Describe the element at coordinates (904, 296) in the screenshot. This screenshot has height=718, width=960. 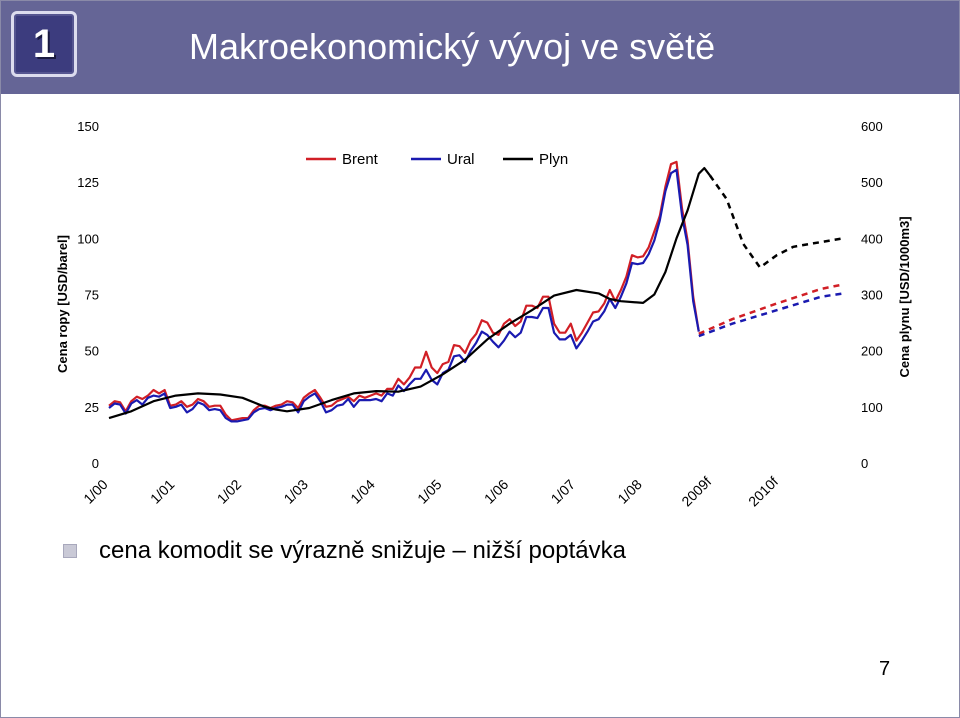
I see `right-axis-label: Cena plynu [USD/1000m3]` at that location.